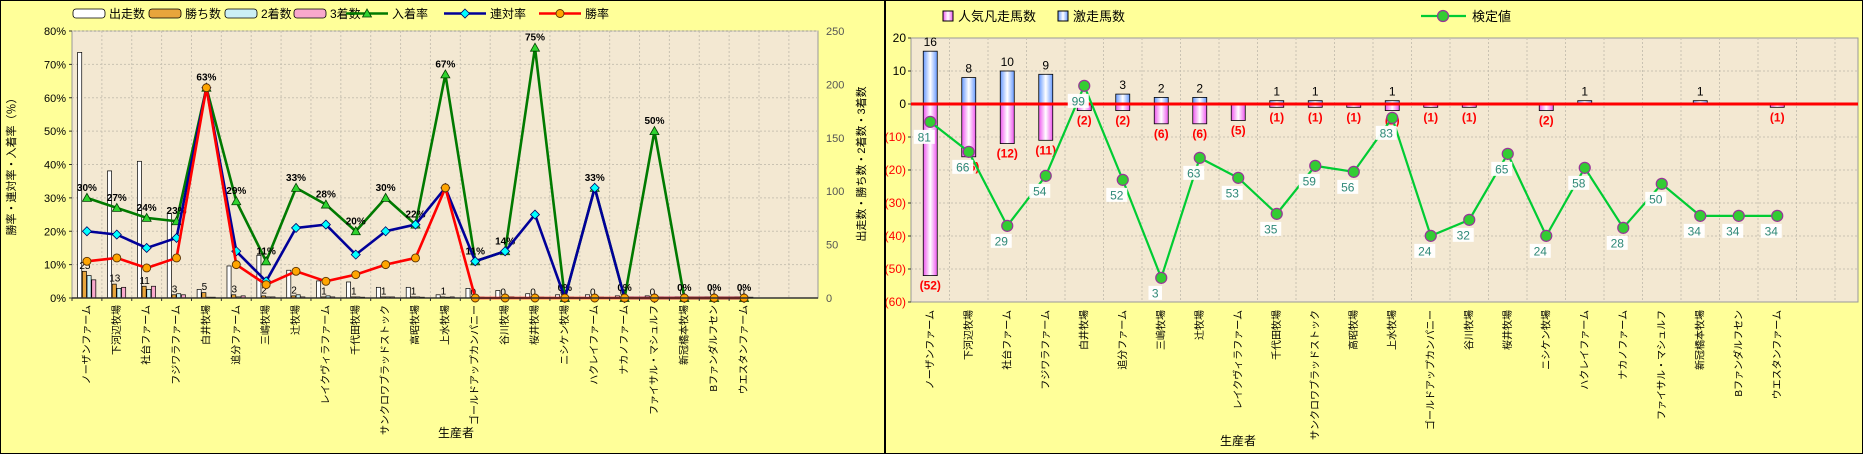  I want to click on rate-label: 75%, so click(535, 38).